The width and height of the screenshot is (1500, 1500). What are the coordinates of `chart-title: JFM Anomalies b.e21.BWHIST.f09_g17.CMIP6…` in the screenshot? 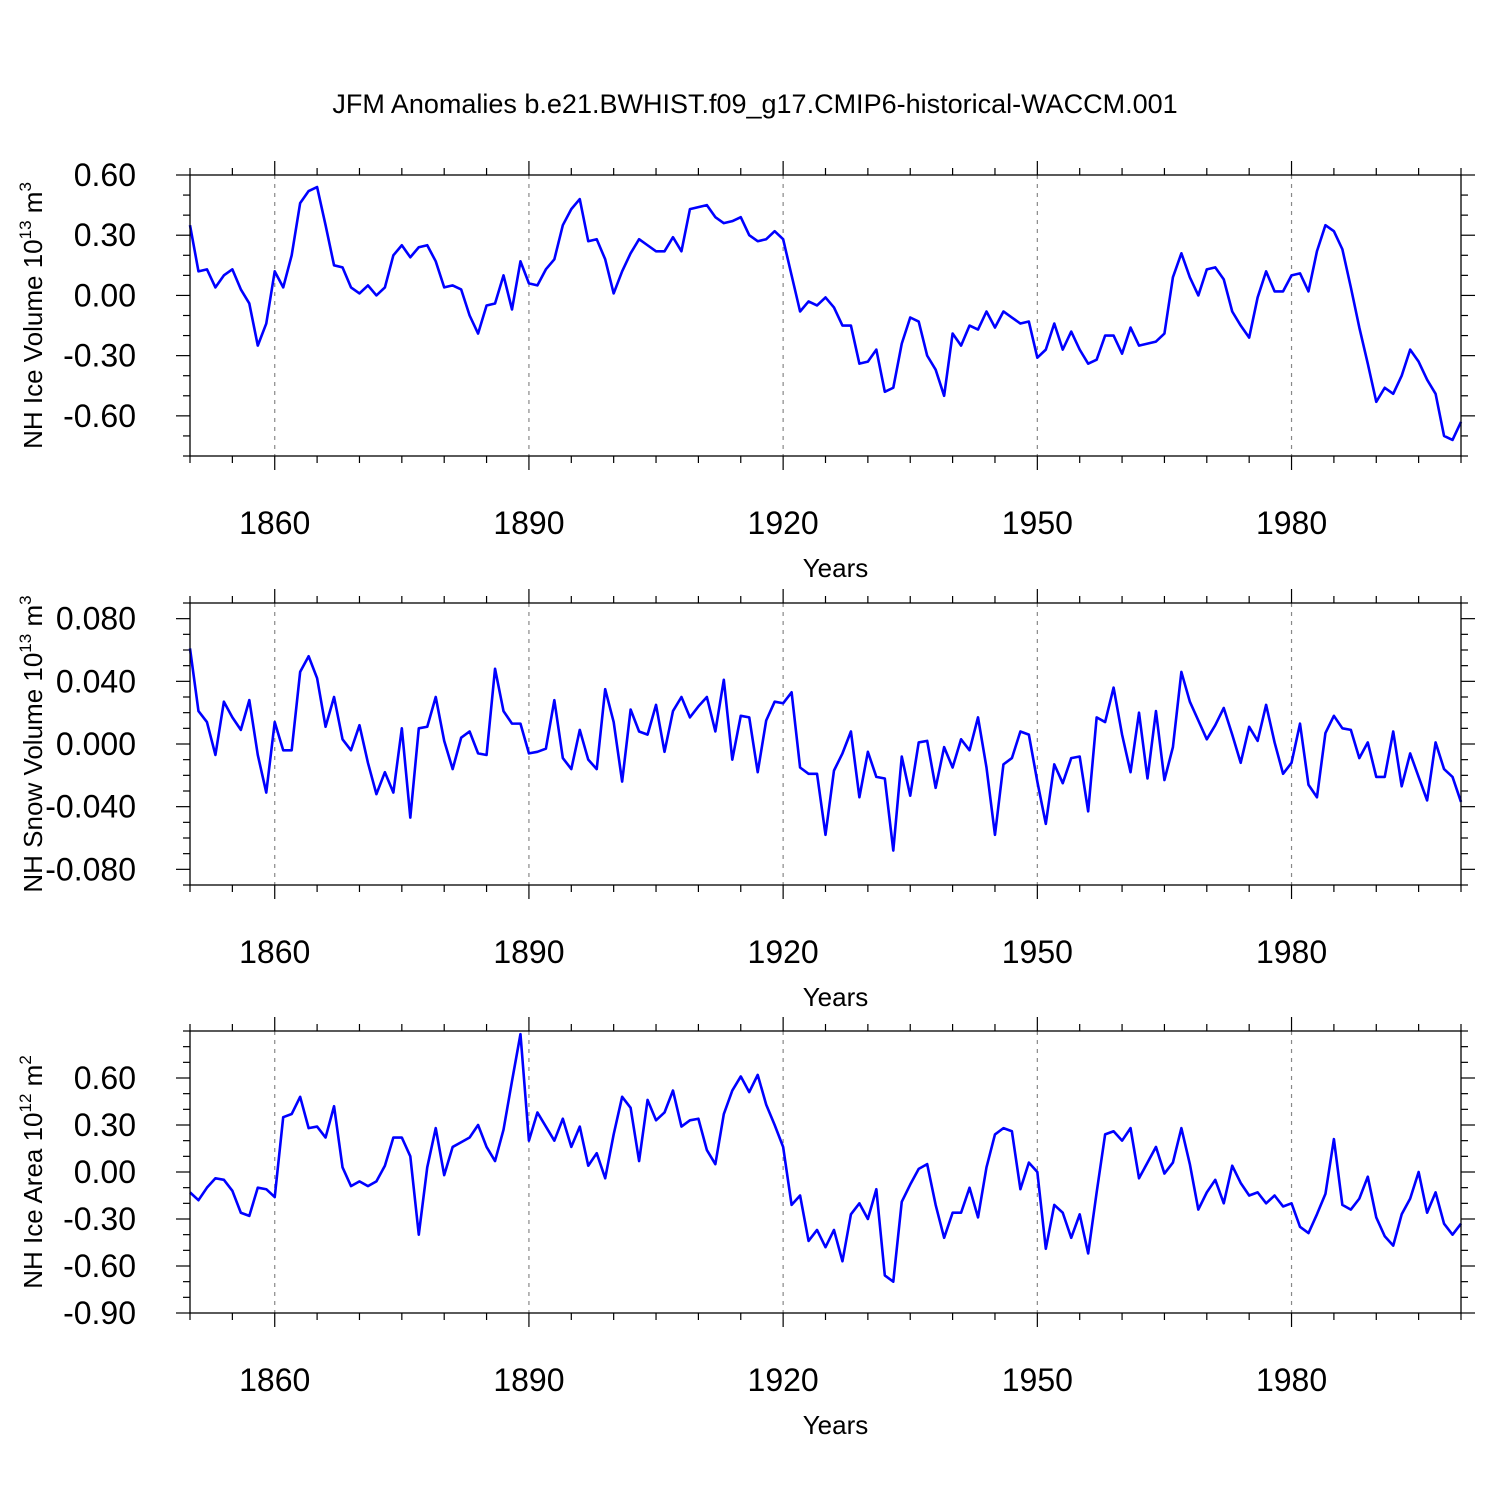 It's located at (754, 104).